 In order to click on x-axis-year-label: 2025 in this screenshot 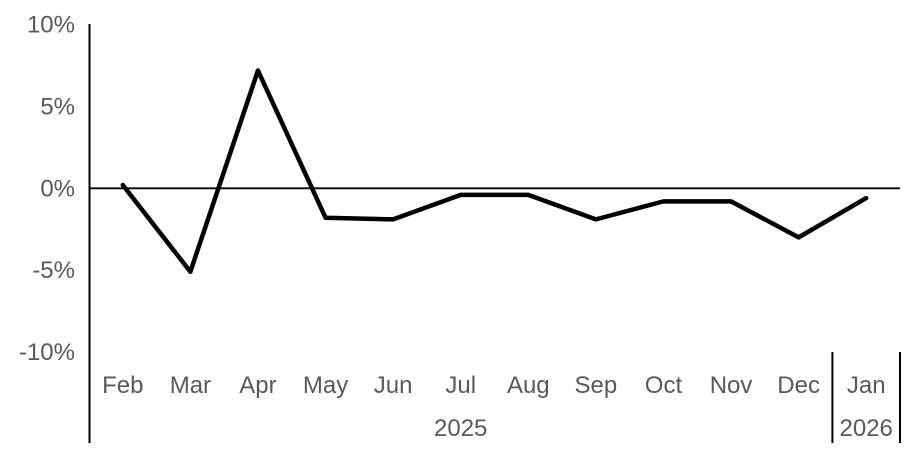, I will do `click(460, 428)`.